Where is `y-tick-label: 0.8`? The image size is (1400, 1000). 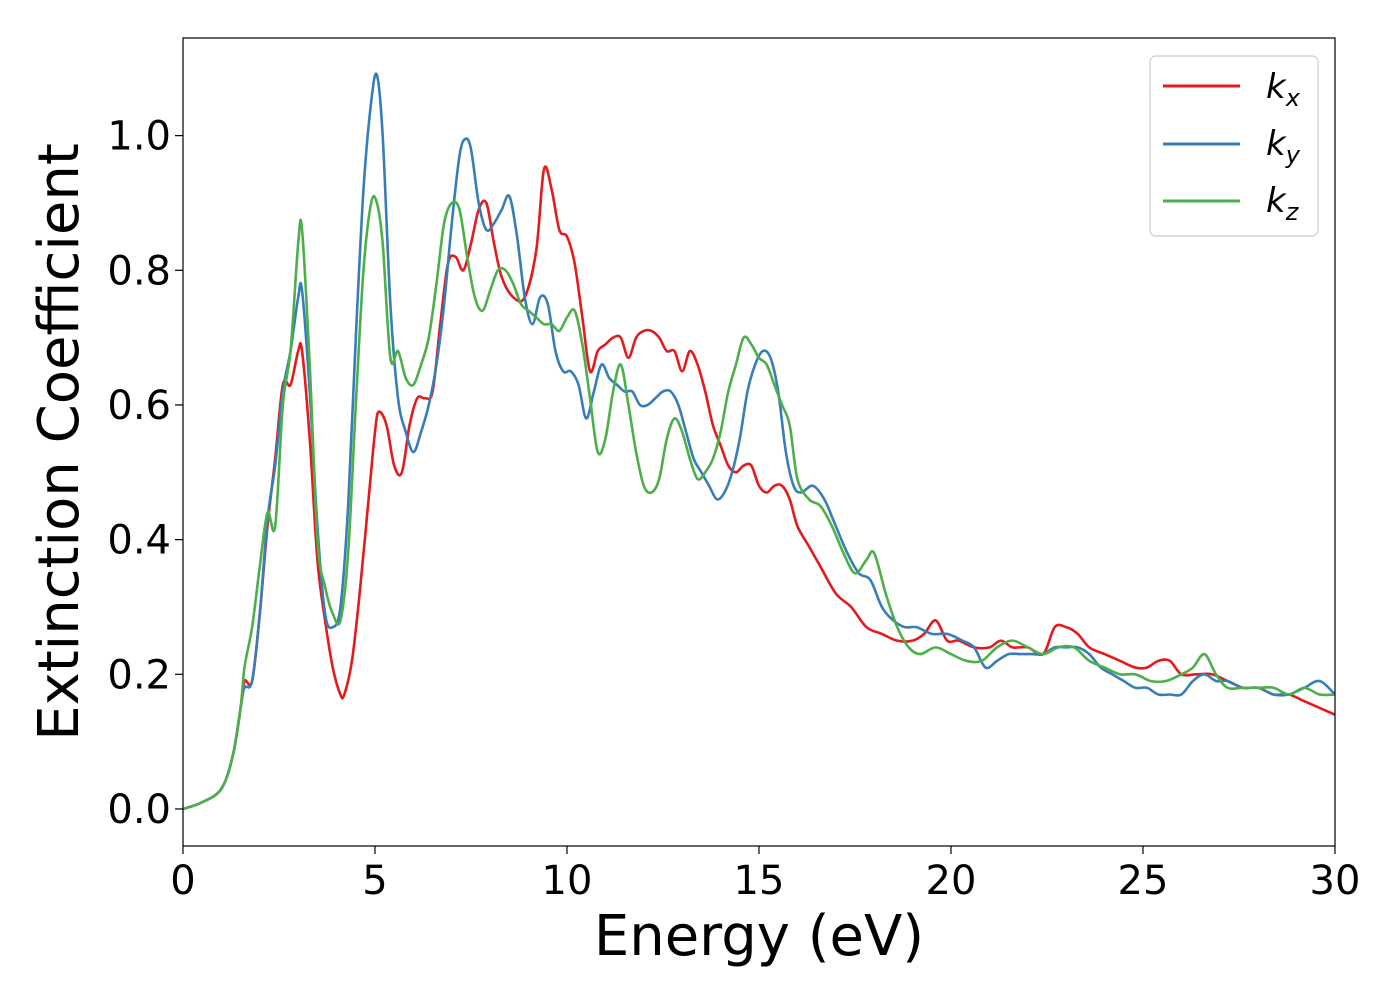
y-tick-label: 0.8 is located at coordinates (139, 271).